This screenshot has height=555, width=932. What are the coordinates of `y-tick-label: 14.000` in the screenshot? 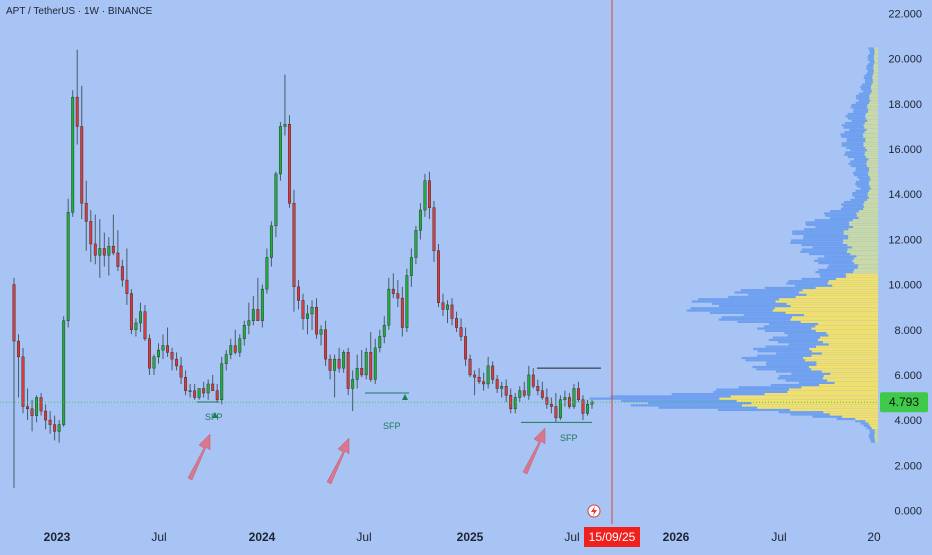 It's located at (905, 195).